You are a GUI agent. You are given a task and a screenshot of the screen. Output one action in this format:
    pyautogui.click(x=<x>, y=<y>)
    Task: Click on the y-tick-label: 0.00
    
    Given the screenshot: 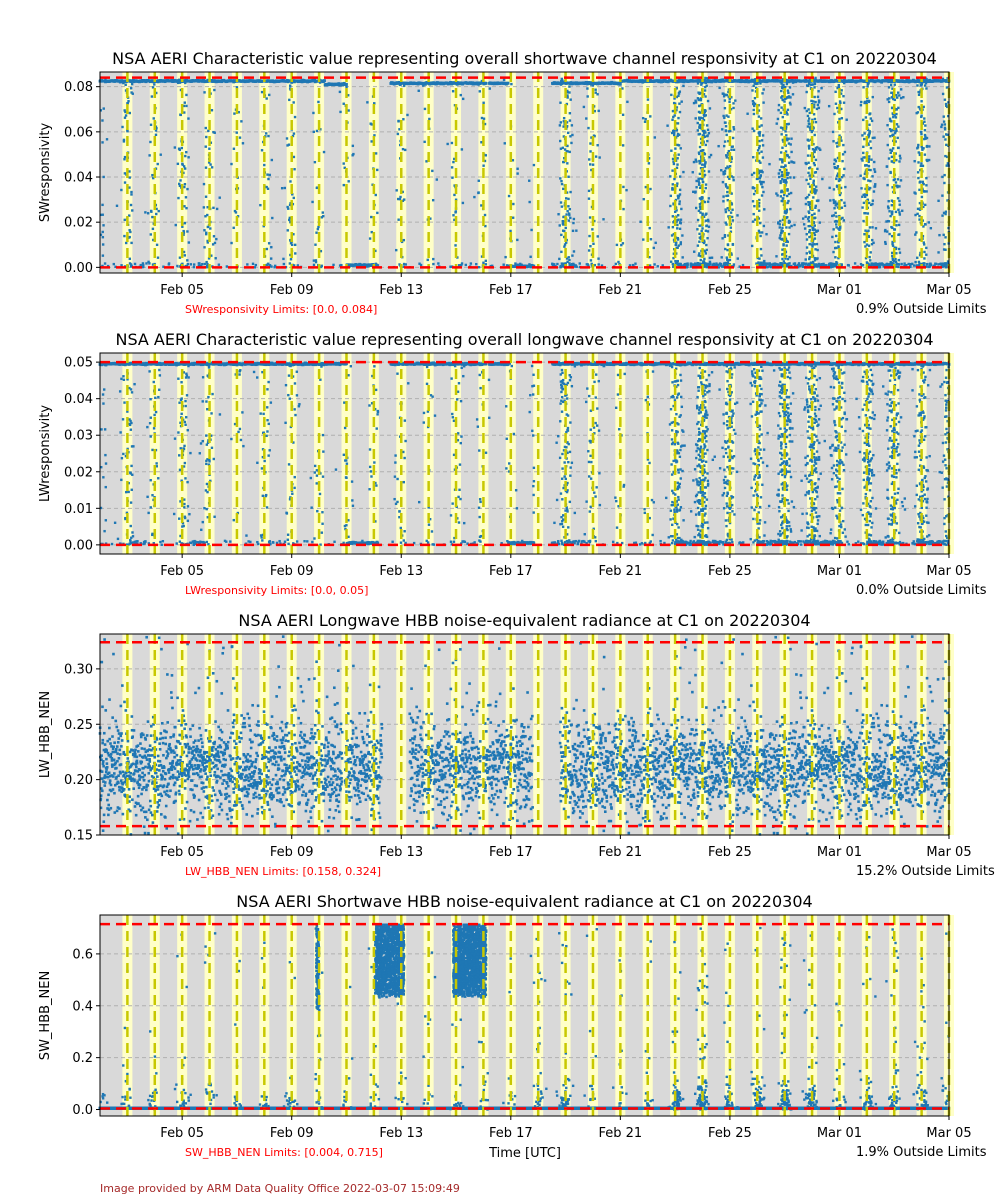 What is the action you would take?
    pyautogui.click(x=78, y=268)
    